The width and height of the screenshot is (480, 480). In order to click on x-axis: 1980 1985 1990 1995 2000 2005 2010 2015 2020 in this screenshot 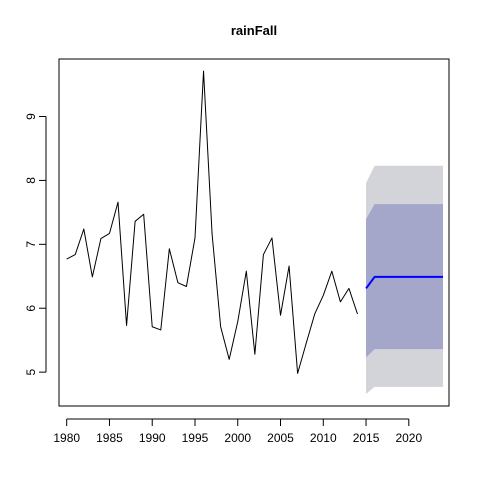, I will do `click(237, 431)`.